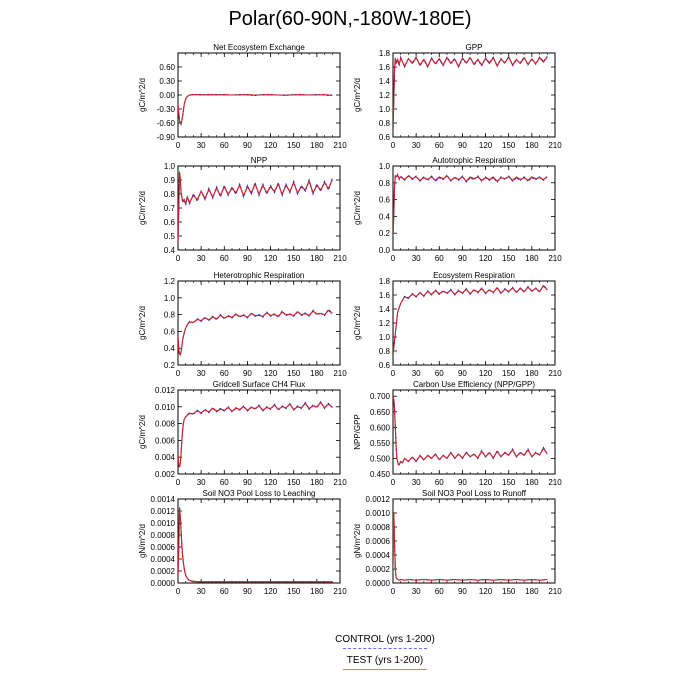 This screenshot has width=700, height=700. I want to click on y-tick-label: 0.2, so click(170, 365).